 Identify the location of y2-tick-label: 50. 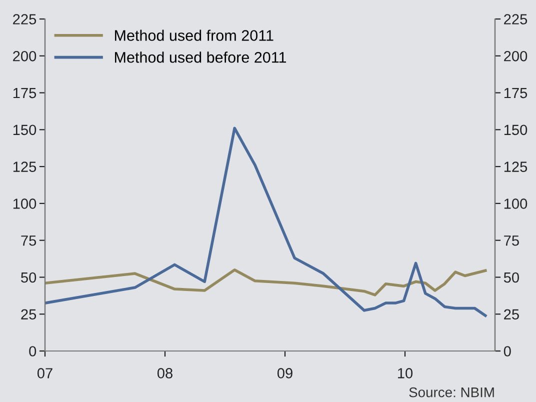
(511, 277).